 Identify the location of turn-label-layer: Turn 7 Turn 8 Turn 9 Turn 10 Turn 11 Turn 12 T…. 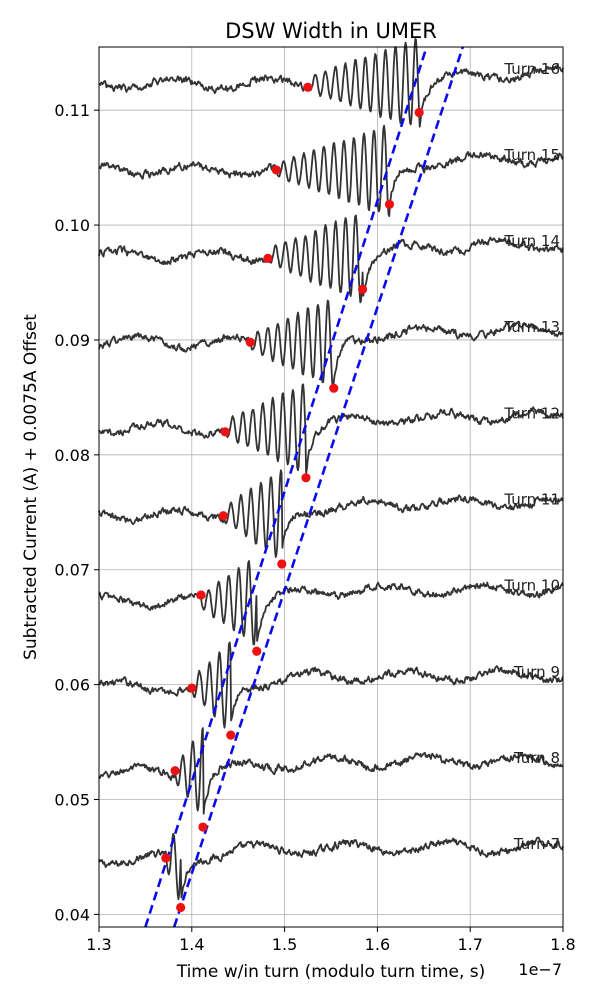
(531, 456).